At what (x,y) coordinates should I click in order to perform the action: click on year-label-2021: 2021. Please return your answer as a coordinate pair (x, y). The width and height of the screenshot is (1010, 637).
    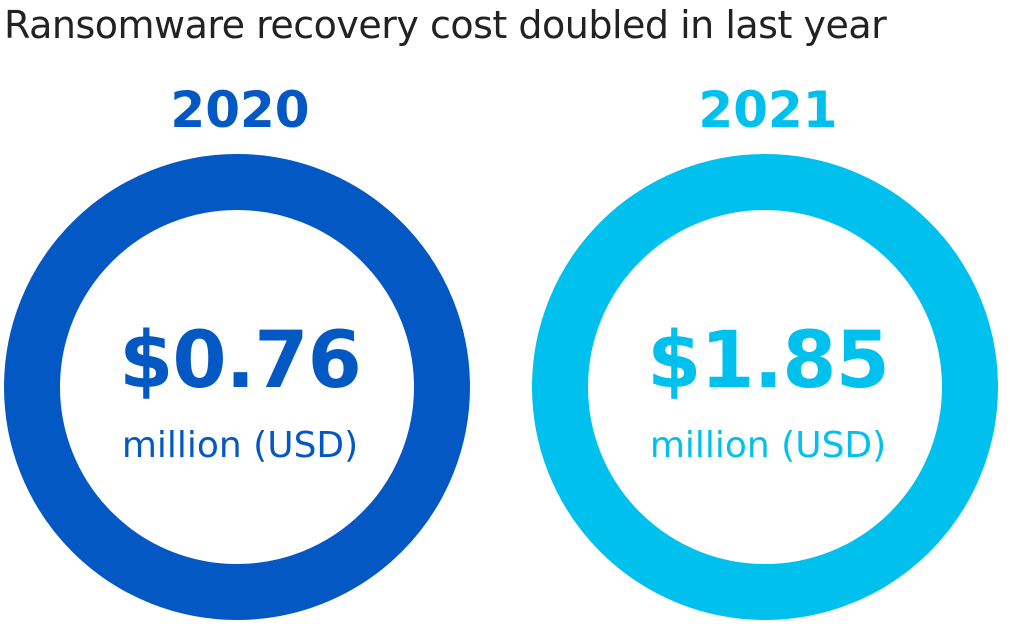
    Looking at the image, I should click on (768, 110).